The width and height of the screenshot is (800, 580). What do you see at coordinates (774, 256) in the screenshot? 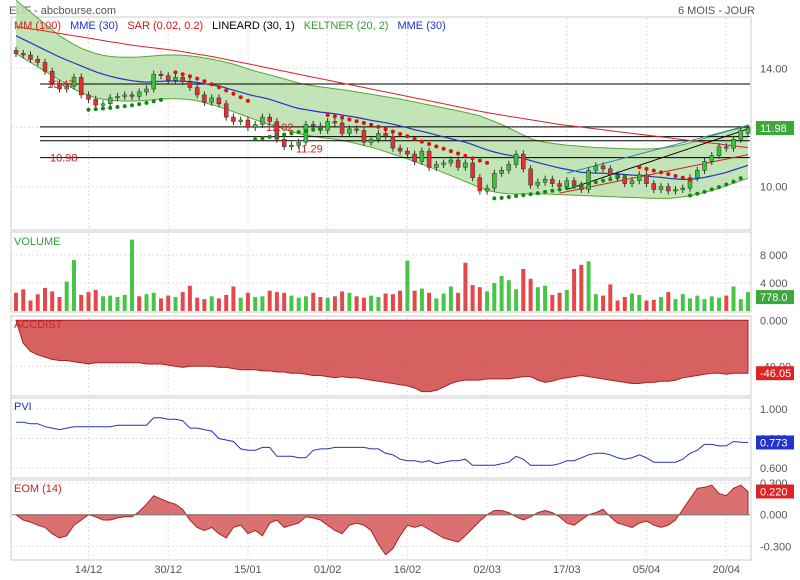
I see `volume-y-tick-label: 8 000` at bounding box center [774, 256].